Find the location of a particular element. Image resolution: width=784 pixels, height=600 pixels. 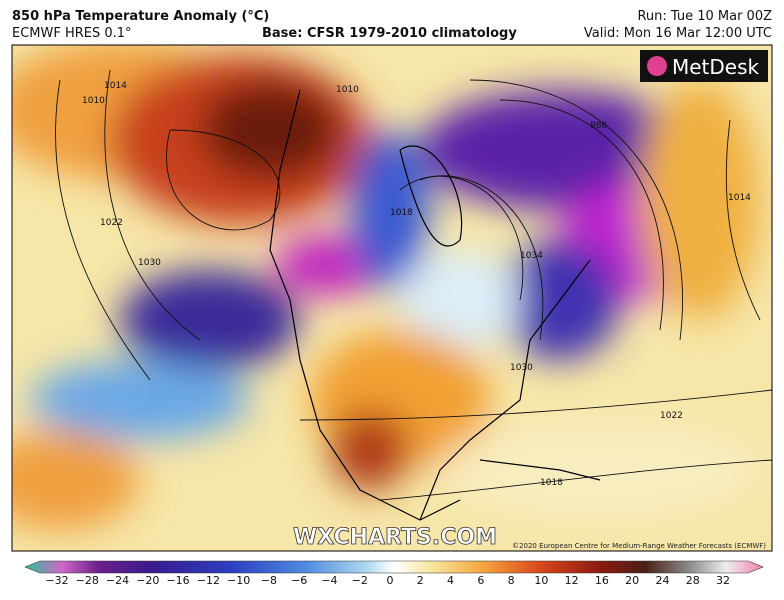

colorbar-tick-label: 20 is located at coordinates (632, 580).